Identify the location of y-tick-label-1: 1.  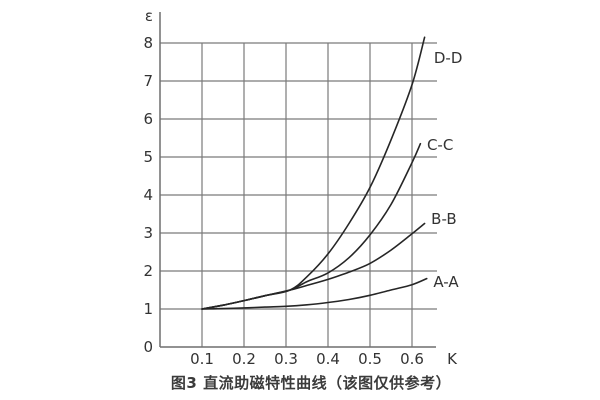
(148, 309).